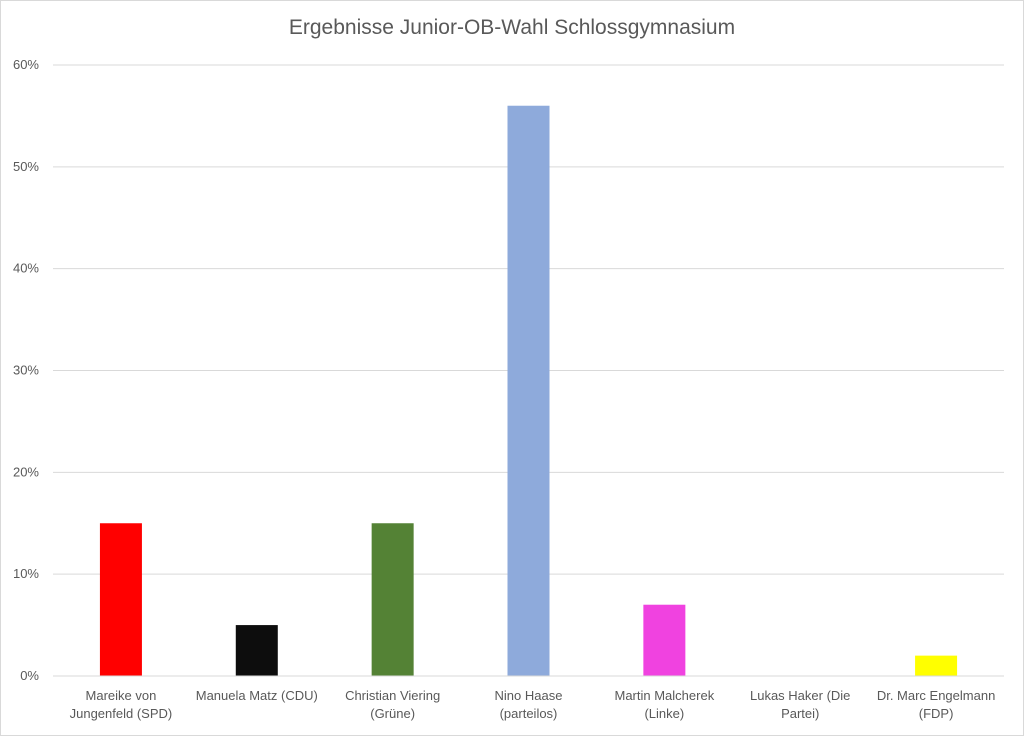  Describe the element at coordinates (26, 573) in the screenshot. I see `y-tick-label: 10%` at that location.